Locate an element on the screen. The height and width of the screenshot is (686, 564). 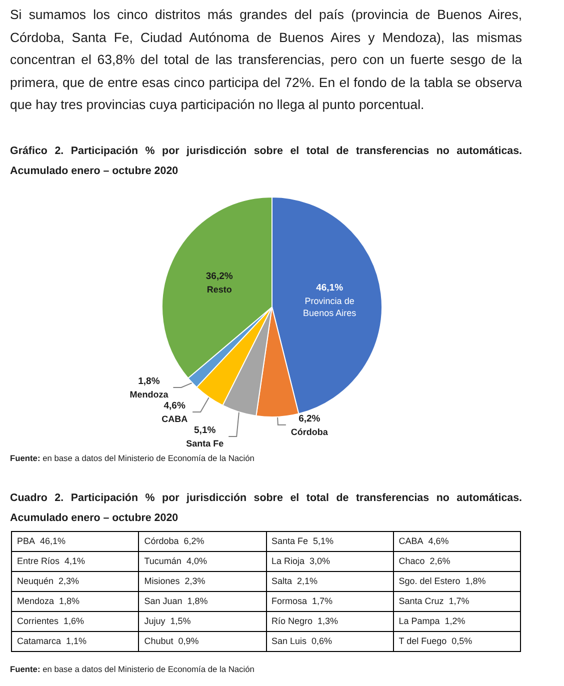
data-label: 0,6% is located at coordinates (322, 641).